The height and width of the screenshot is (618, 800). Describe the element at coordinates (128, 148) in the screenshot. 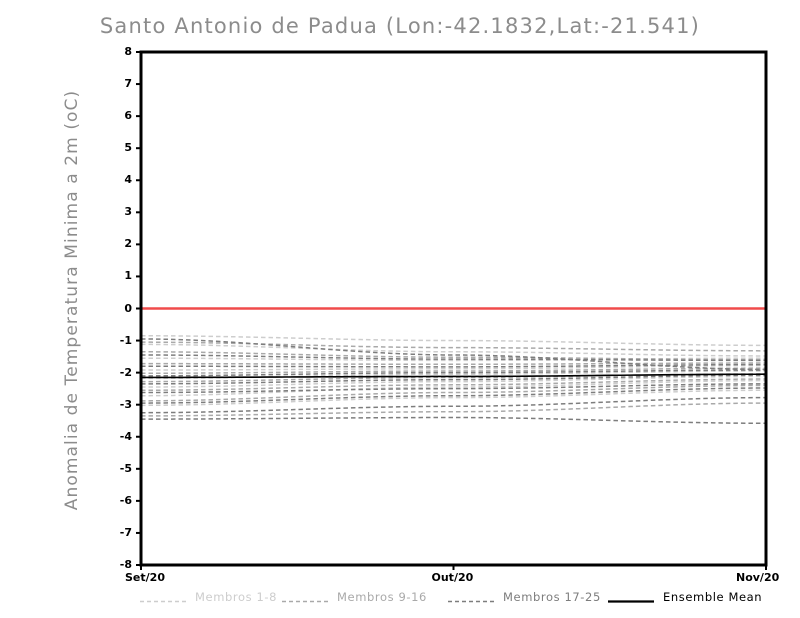

I see `y-axis-tick-label: 5` at that location.